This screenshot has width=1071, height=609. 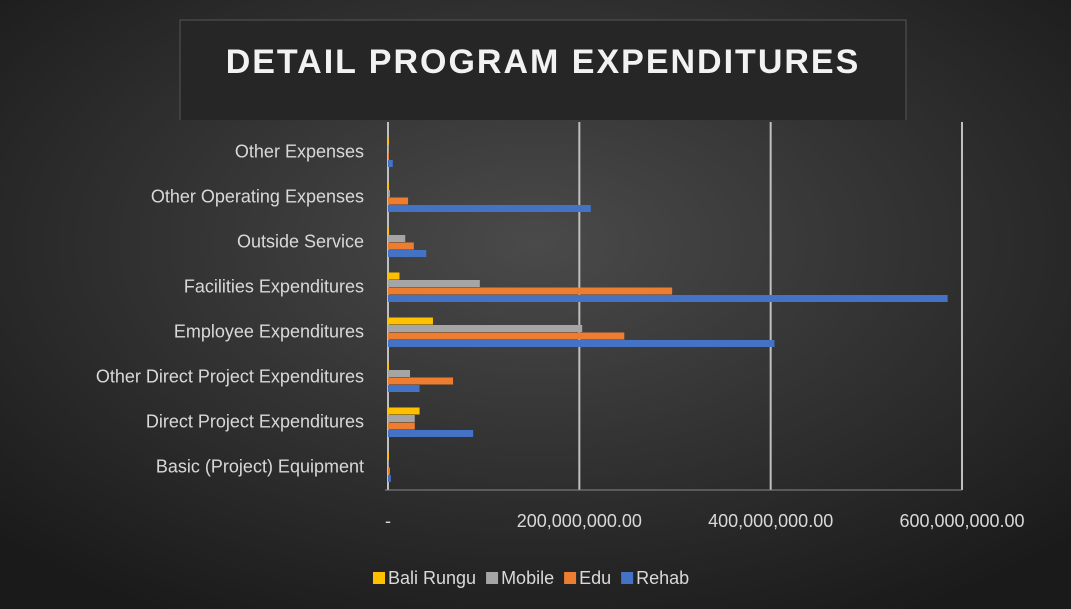 What do you see at coordinates (388, 521) in the screenshot?
I see `x-tick-label: -` at bounding box center [388, 521].